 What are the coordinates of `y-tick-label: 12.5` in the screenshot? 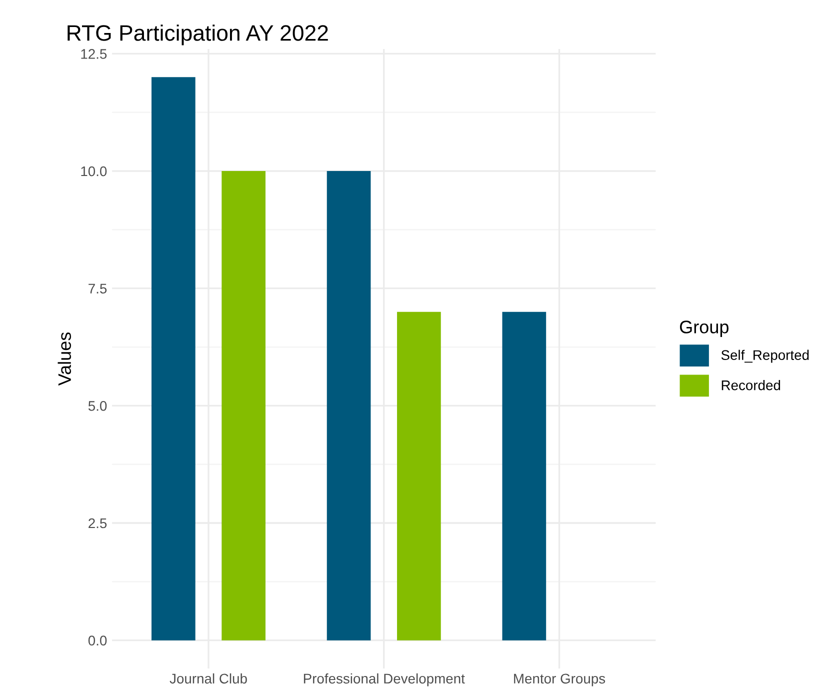 It's located at (94, 54).